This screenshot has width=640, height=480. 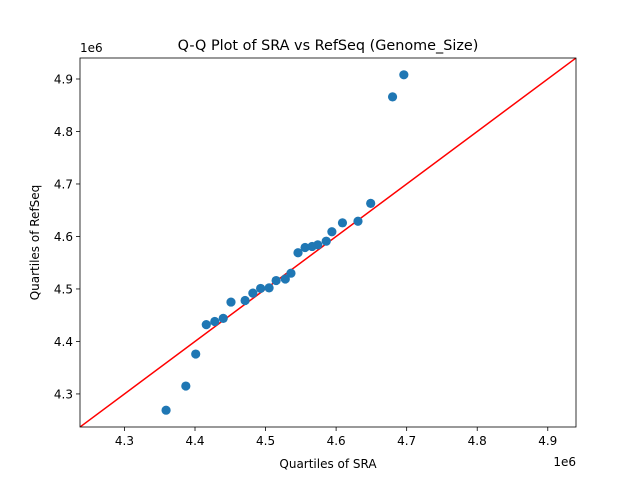 I want to click on x-axis-label: Quartiles of SRA, so click(x=328, y=464).